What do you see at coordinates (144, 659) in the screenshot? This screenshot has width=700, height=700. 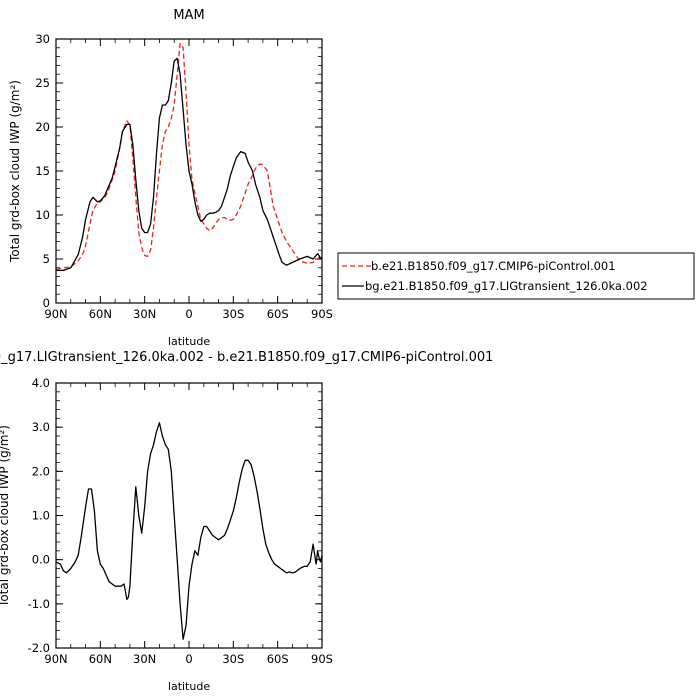 I see `bottom-x-tick-label: 30N` at bounding box center [144, 659].